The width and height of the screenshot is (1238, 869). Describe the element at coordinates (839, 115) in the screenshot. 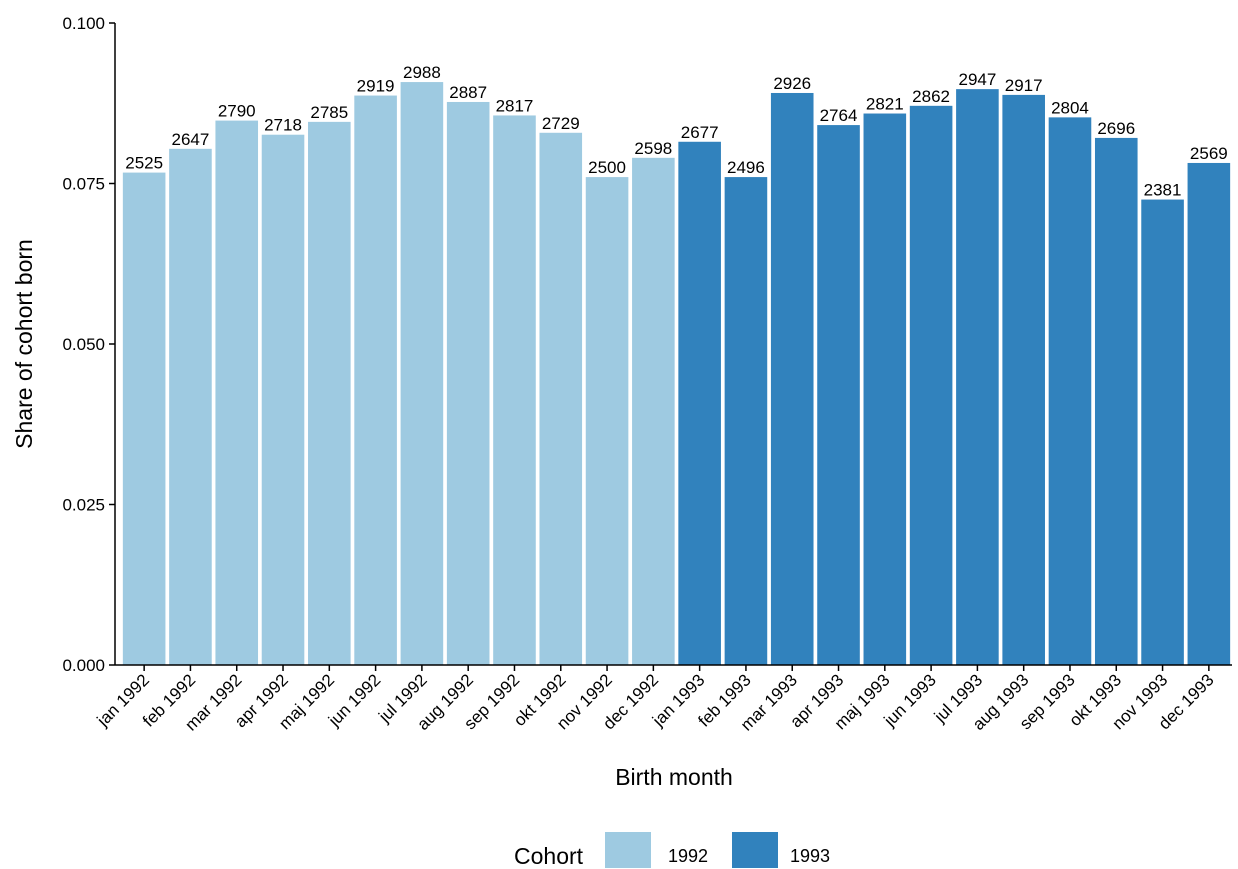

I see `bar-label: 2764` at that location.